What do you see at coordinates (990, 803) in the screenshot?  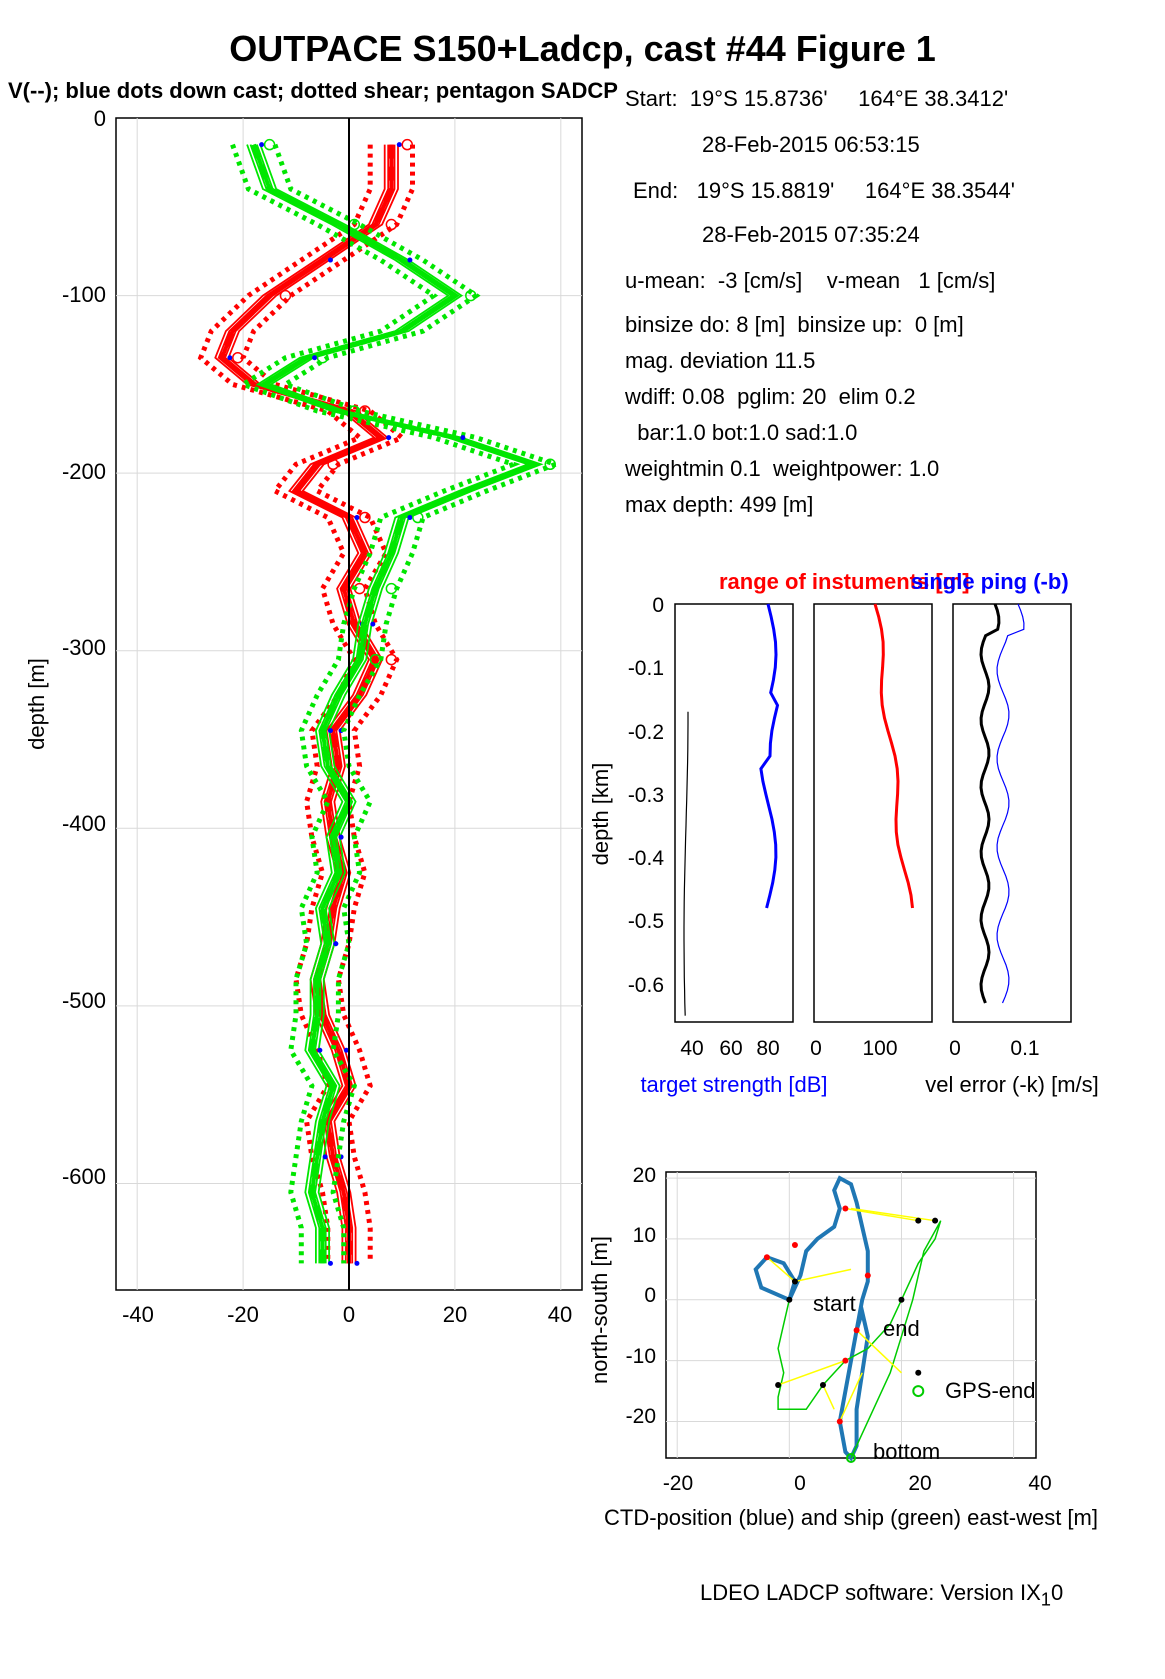 I see `vel-error-black` at bounding box center [990, 803].